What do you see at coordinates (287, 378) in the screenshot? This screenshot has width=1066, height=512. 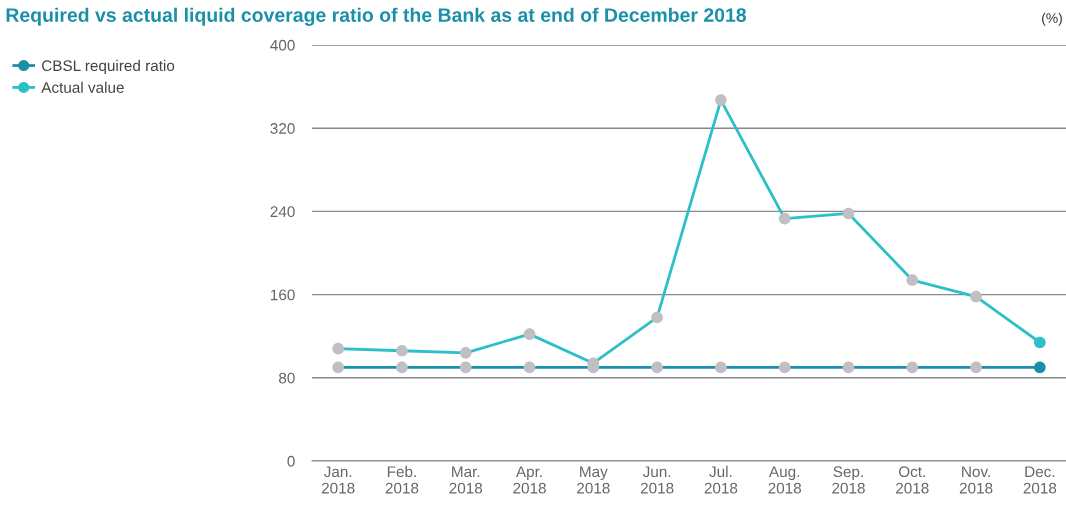 I see `y-tick-label: 80` at bounding box center [287, 378].